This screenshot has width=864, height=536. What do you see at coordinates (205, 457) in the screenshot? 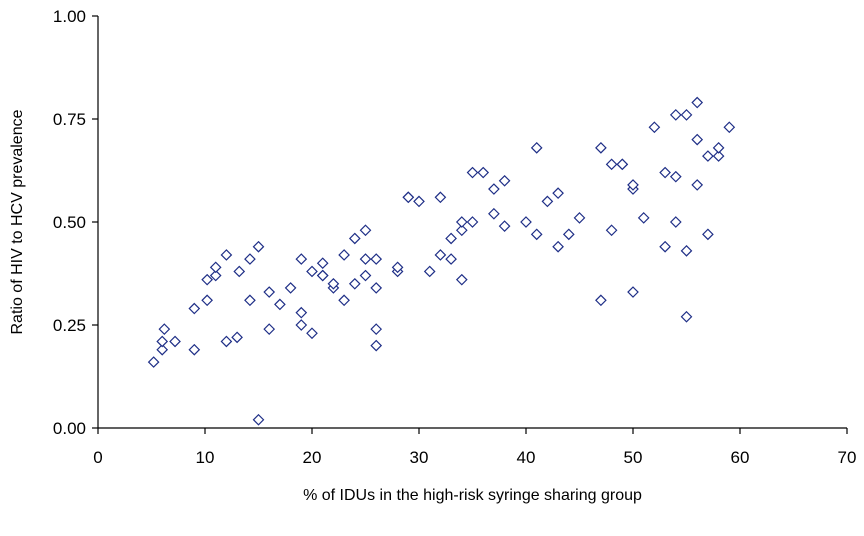
I see `x-tick-label: 10` at bounding box center [205, 457].